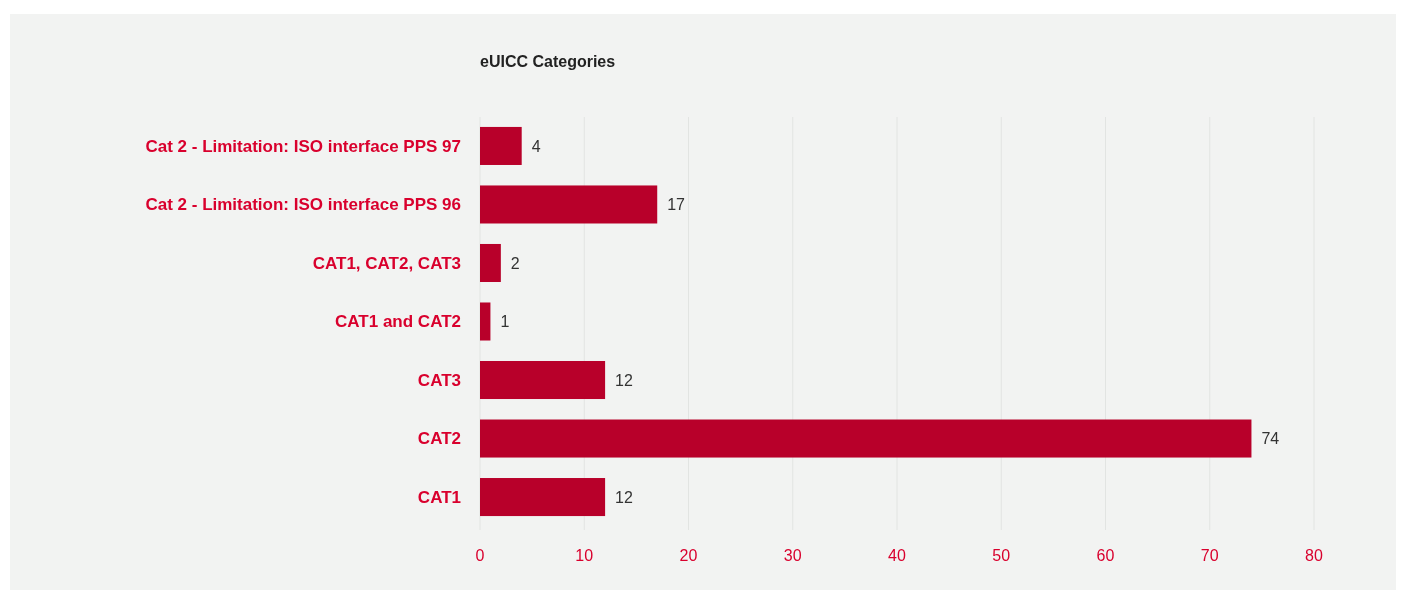  I want to click on y-tick-label: Cat 2 - Limitation: ISO interface PPS 96, so click(303, 205).